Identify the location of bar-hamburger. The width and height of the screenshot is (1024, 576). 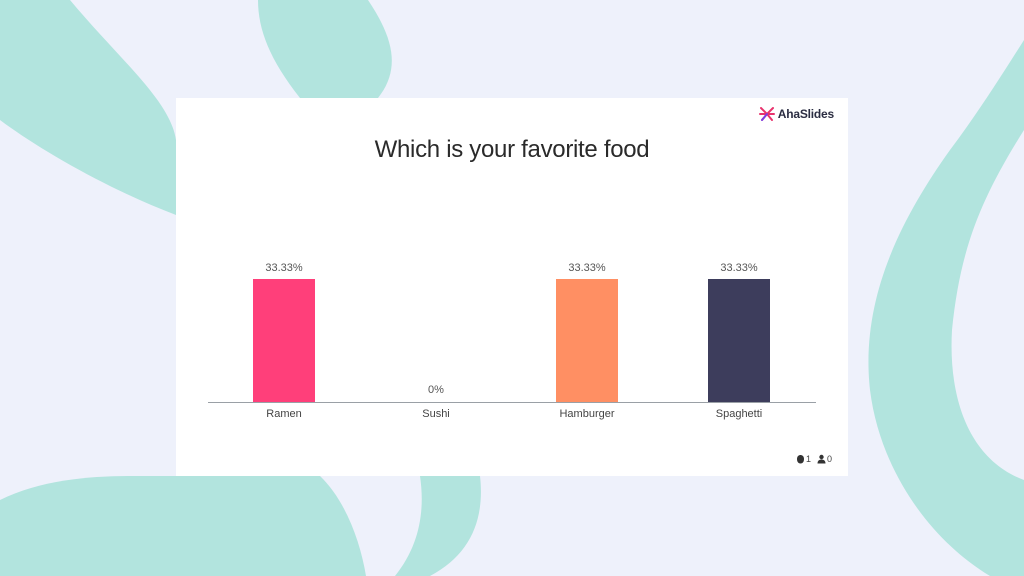
(587, 340).